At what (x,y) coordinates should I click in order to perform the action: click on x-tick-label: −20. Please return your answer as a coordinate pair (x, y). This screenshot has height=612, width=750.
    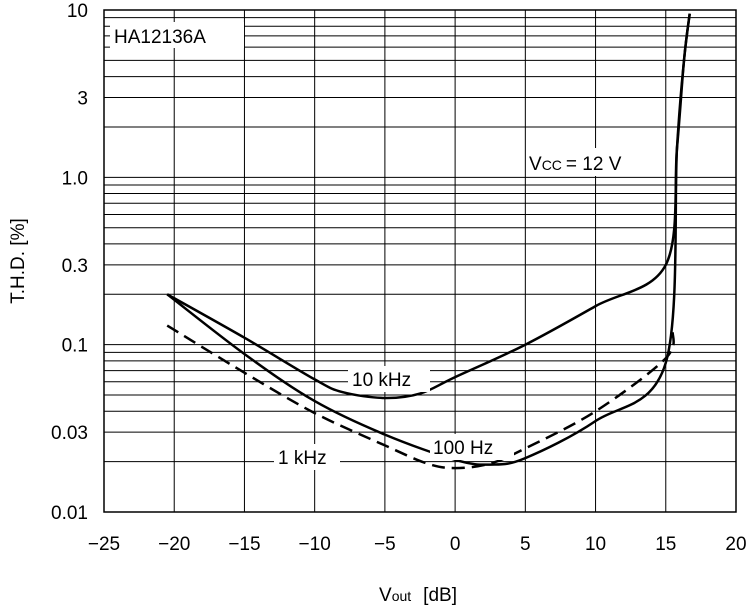
    Looking at the image, I should click on (174, 544).